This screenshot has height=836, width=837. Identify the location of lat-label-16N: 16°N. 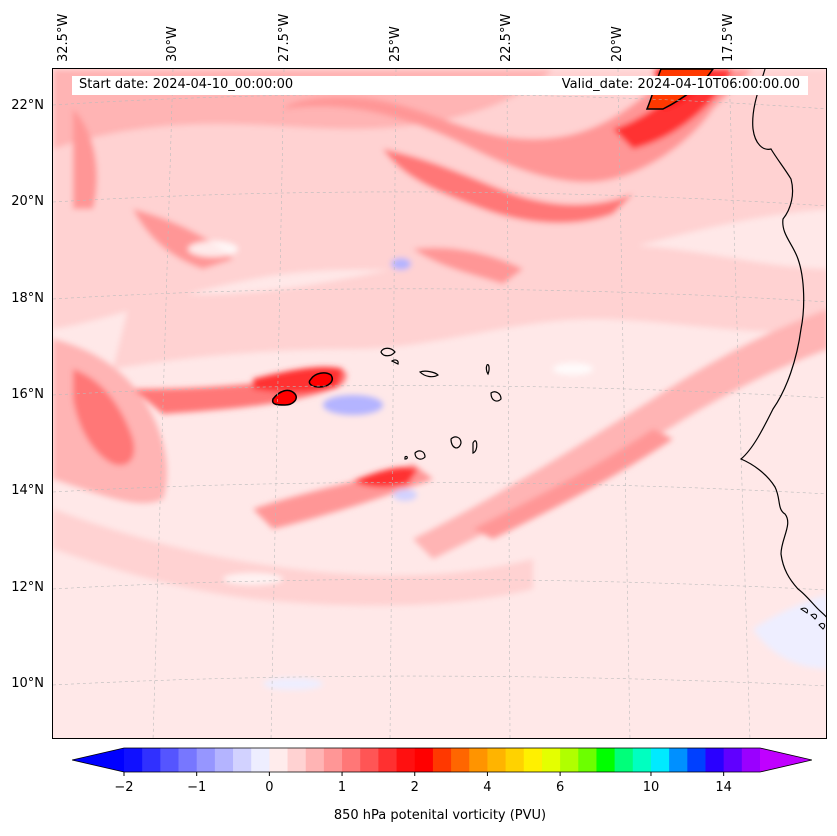
(27, 394).